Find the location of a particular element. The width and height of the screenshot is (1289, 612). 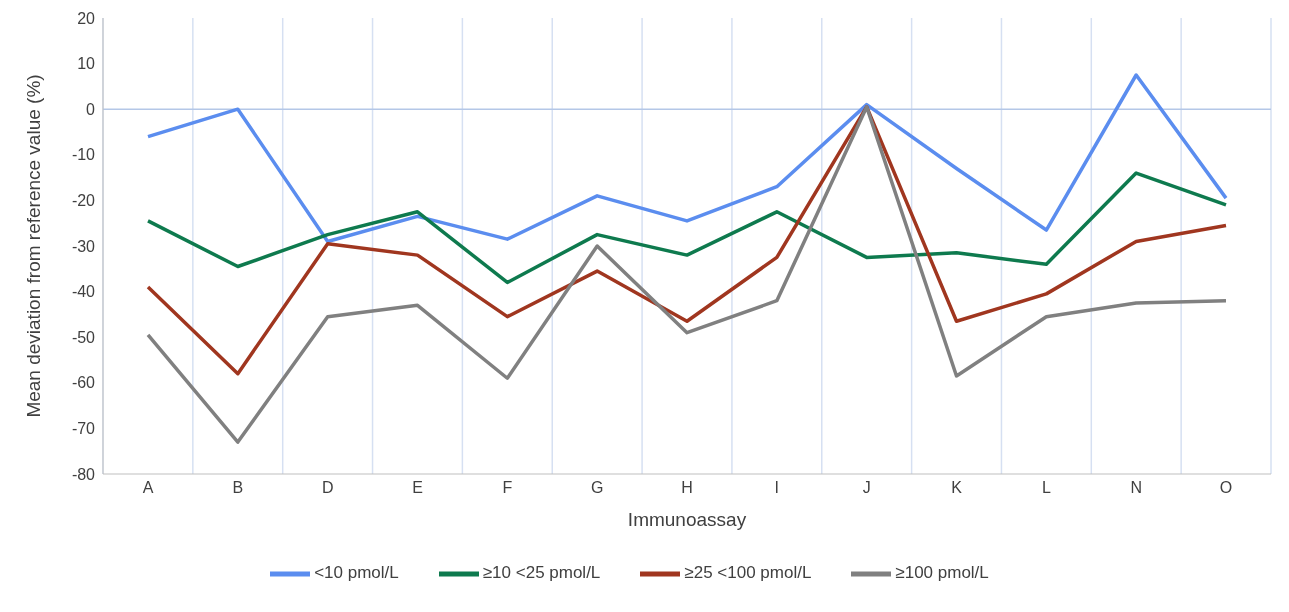

x-tick-label: O is located at coordinates (1226, 488).